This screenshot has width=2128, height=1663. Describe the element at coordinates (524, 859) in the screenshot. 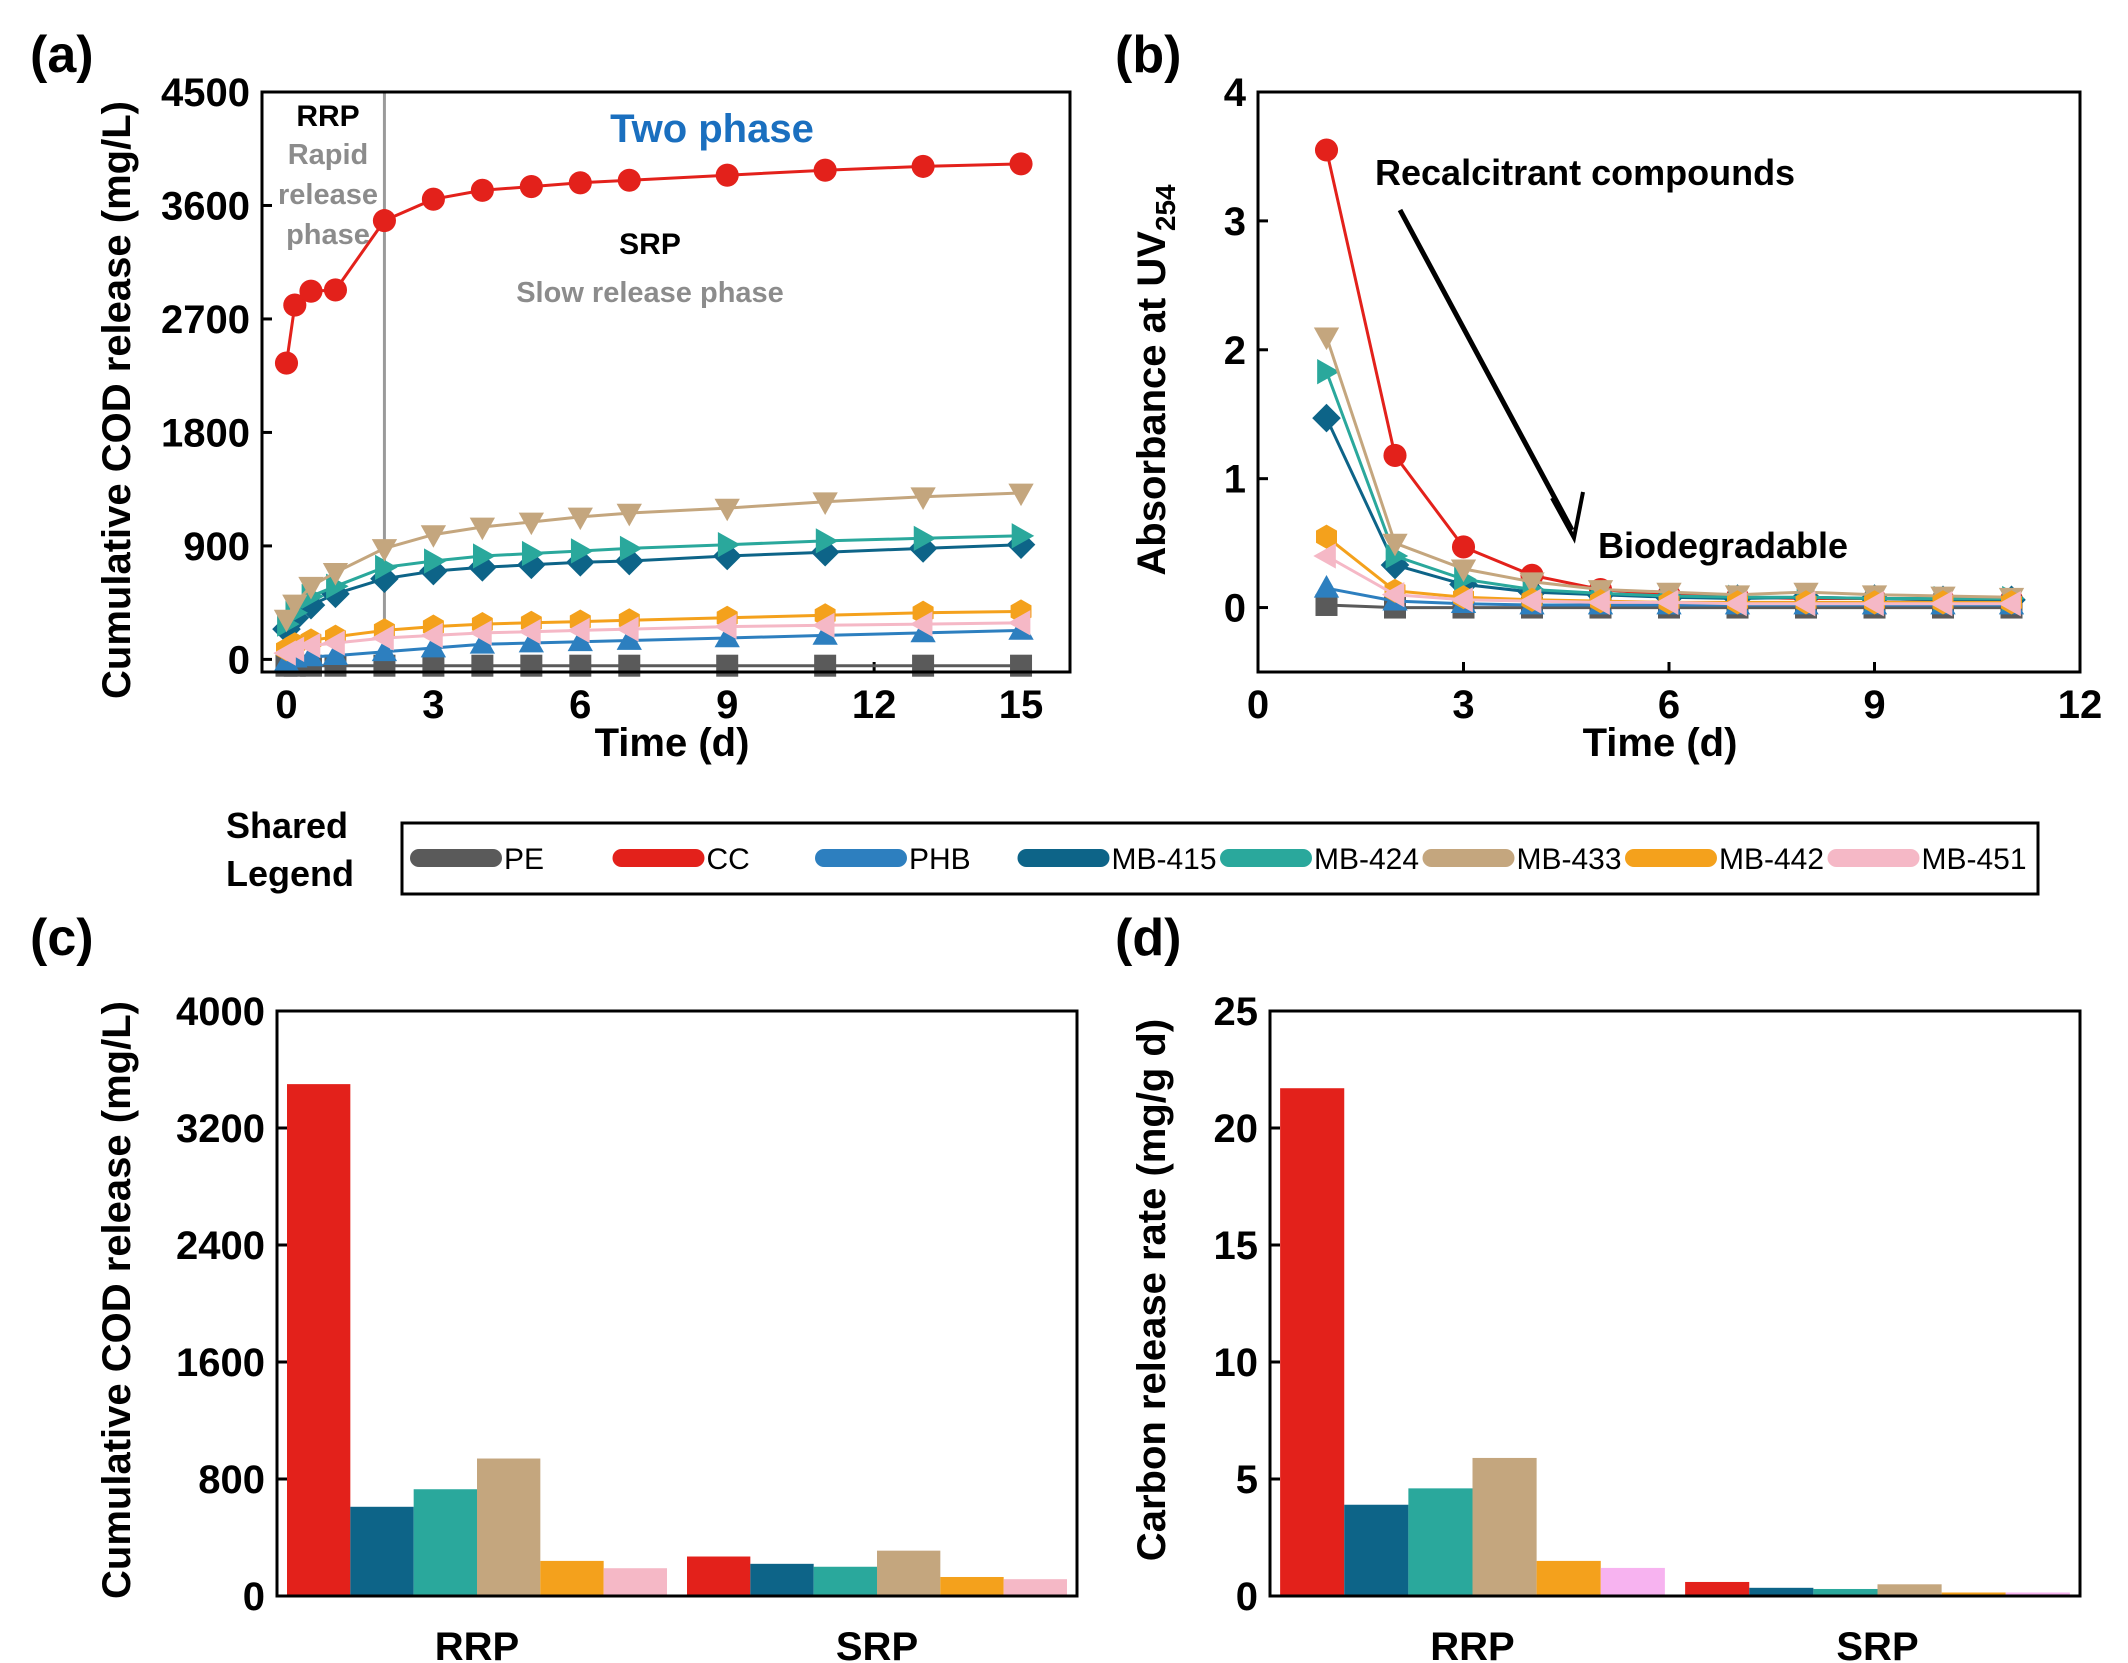

I see `legend-label-pe: PE` at that location.